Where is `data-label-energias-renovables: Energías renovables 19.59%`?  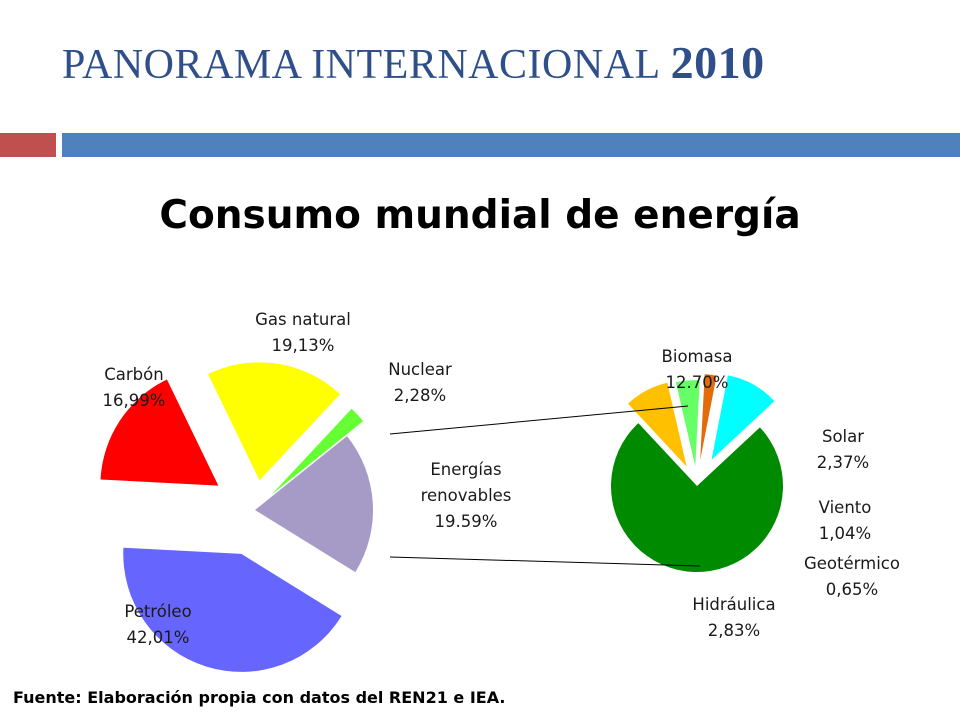 data-label-energias-renovables: Energías renovables 19.59% is located at coordinates (466, 495).